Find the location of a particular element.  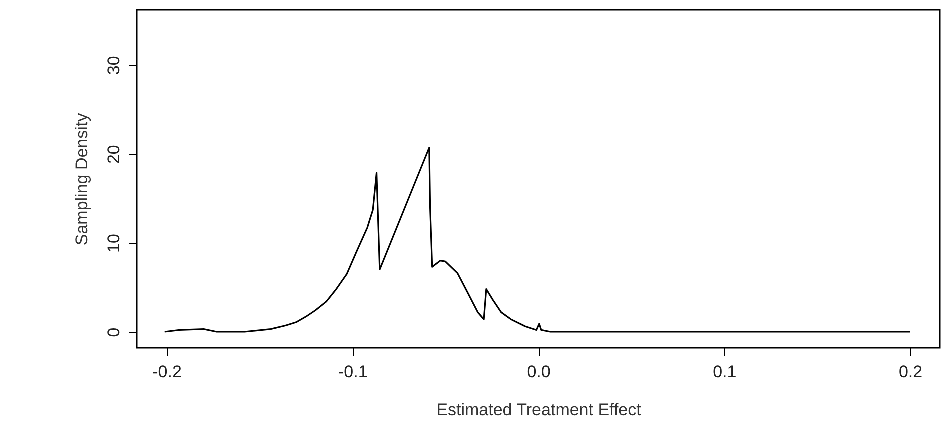

x-tick-label: 0.1 is located at coordinates (725, 372).